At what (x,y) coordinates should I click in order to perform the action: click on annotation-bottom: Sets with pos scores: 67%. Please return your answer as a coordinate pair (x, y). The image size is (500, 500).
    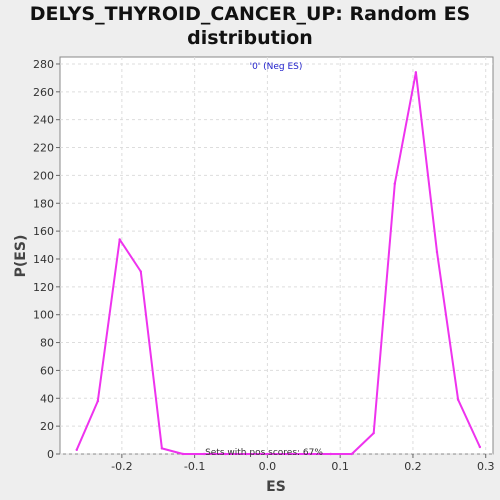
    Looking at the image, I should click on (264, 453).